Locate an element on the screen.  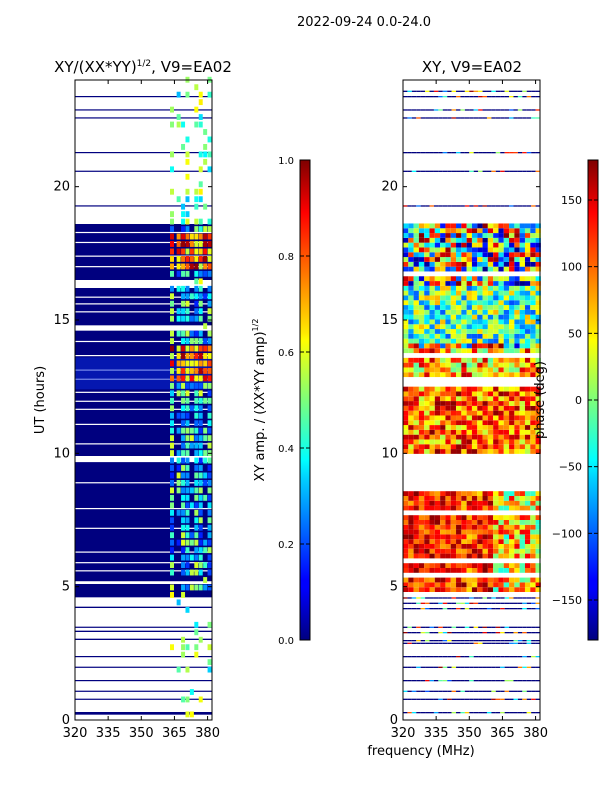
suptitle: 2022-09-24 0.0-24.0 is located at coordinates (364, 22).